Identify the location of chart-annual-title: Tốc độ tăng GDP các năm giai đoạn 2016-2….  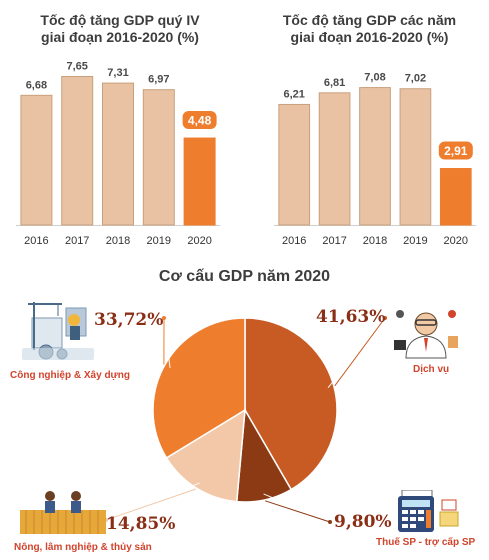
(369, 29).